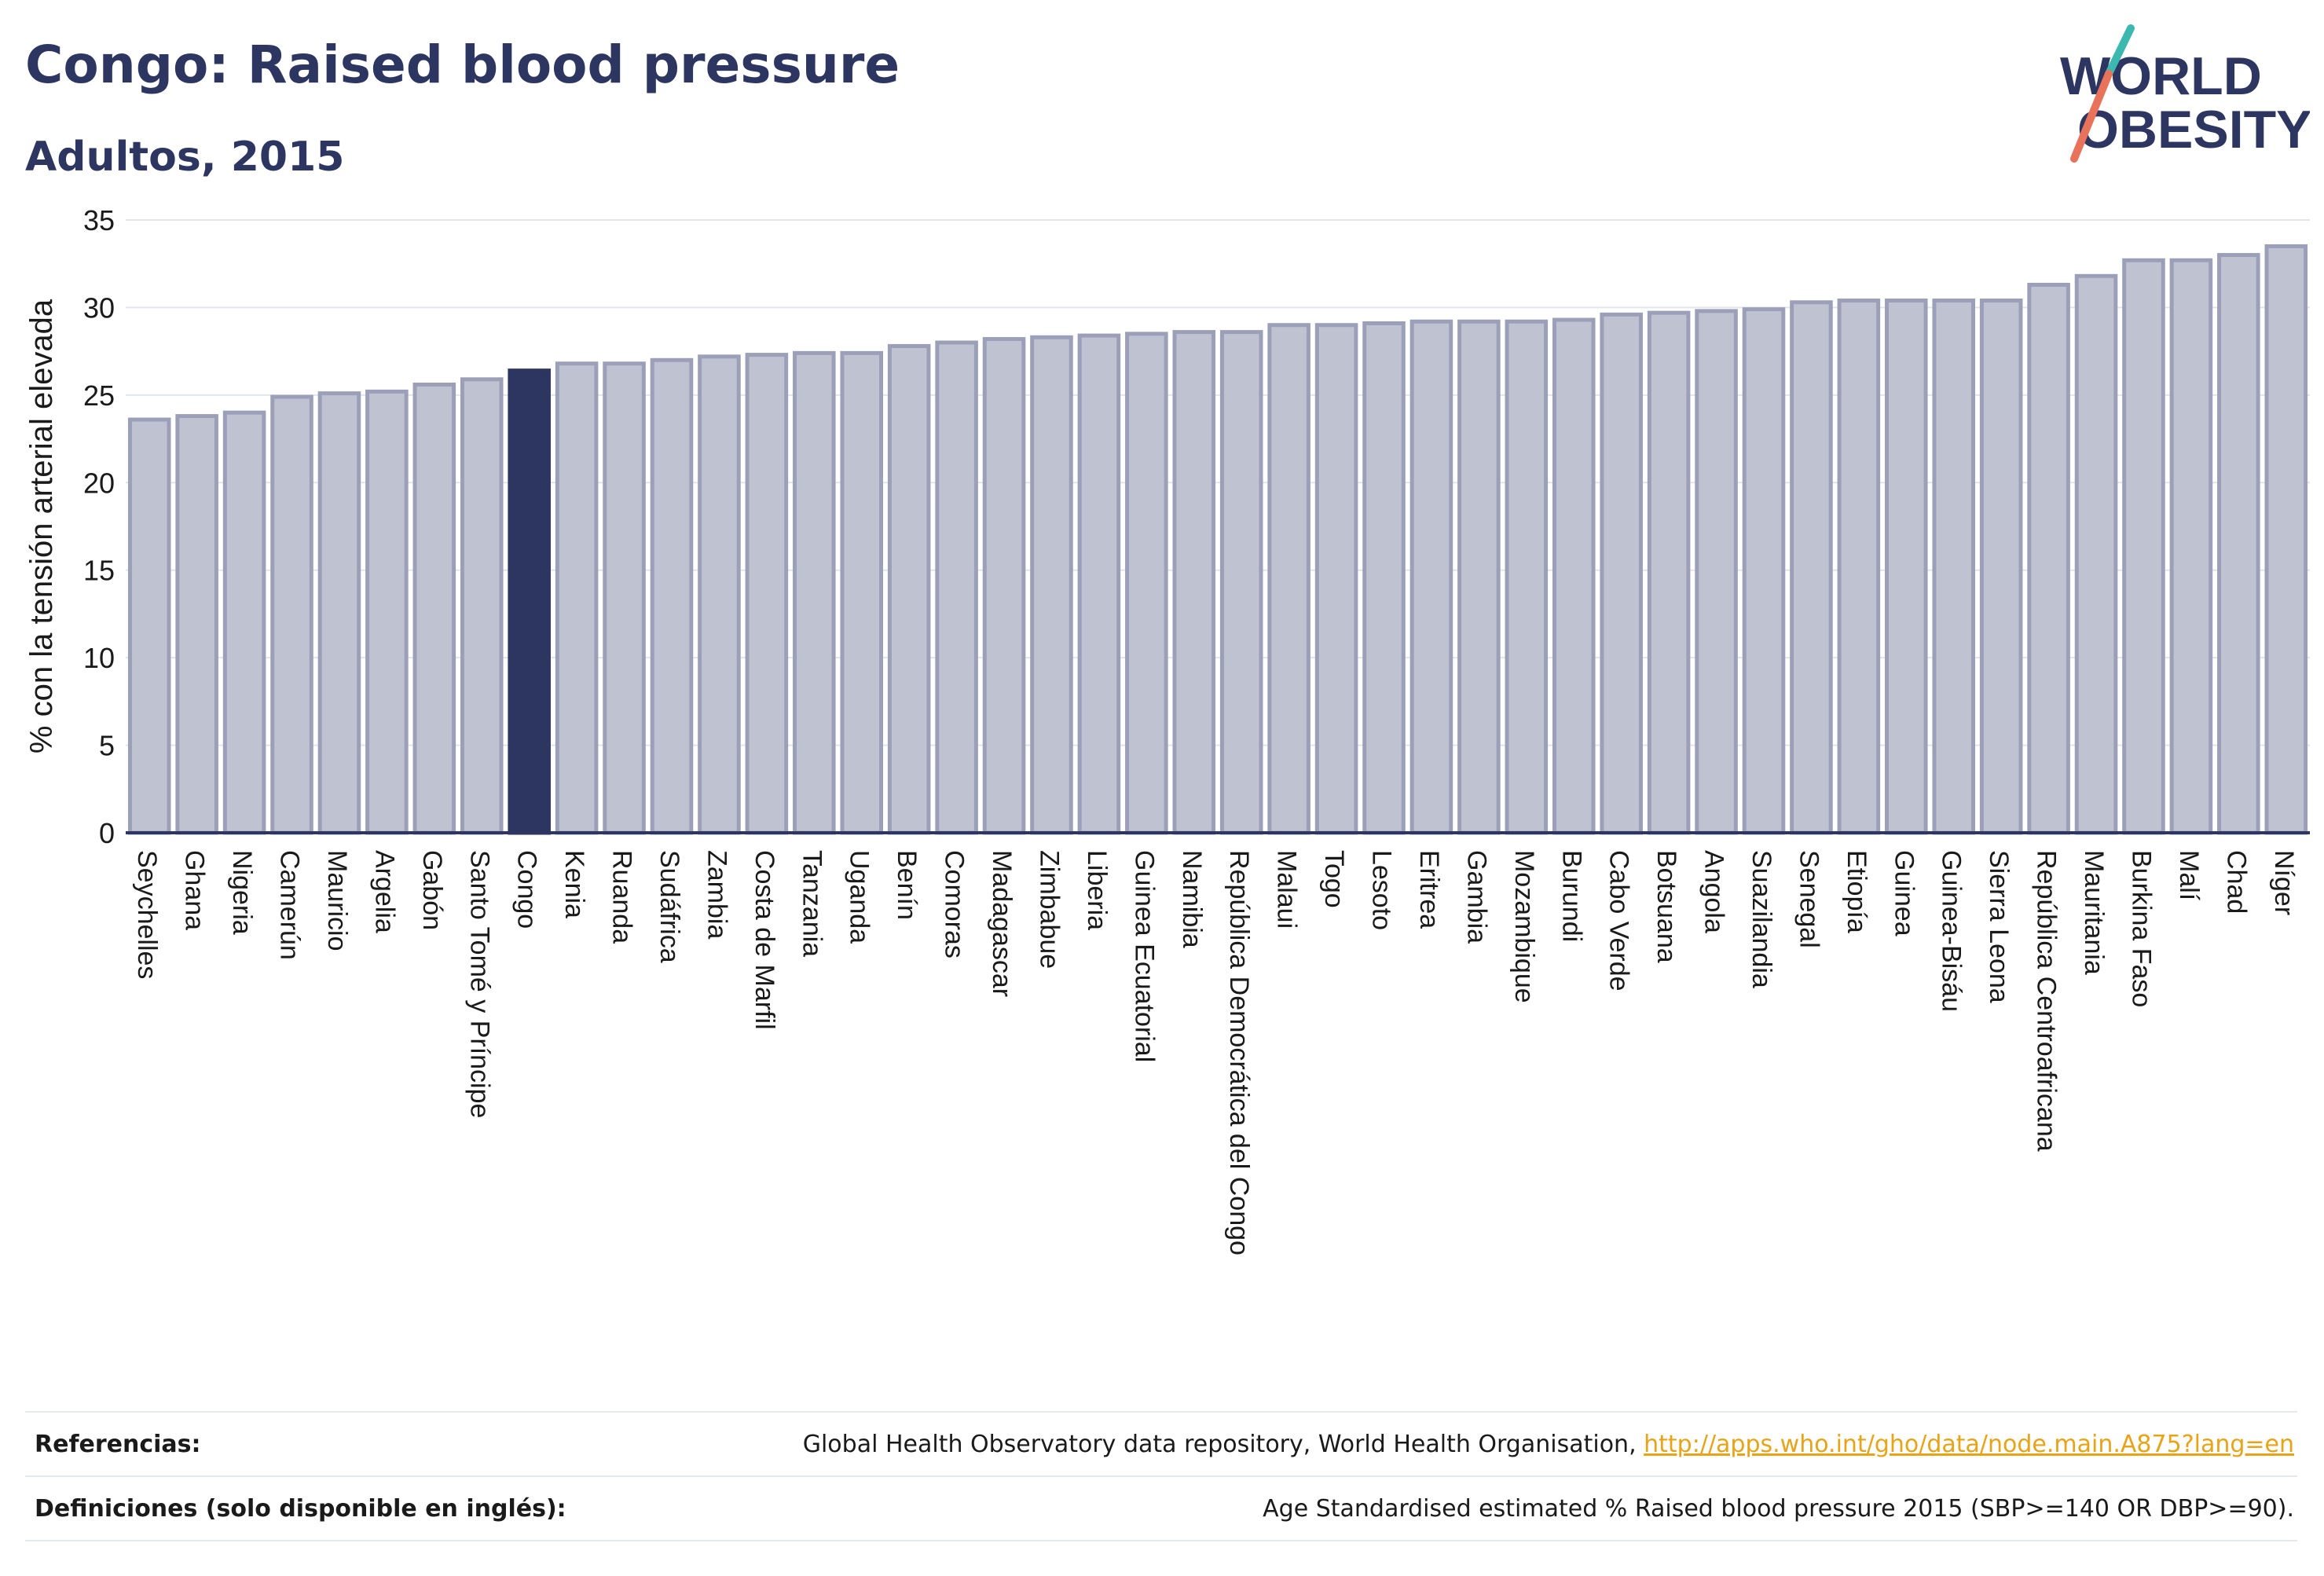 The image size is (2324, 1576). I want to click on x-tick-label: Suazilandia, so click(1761, 919).